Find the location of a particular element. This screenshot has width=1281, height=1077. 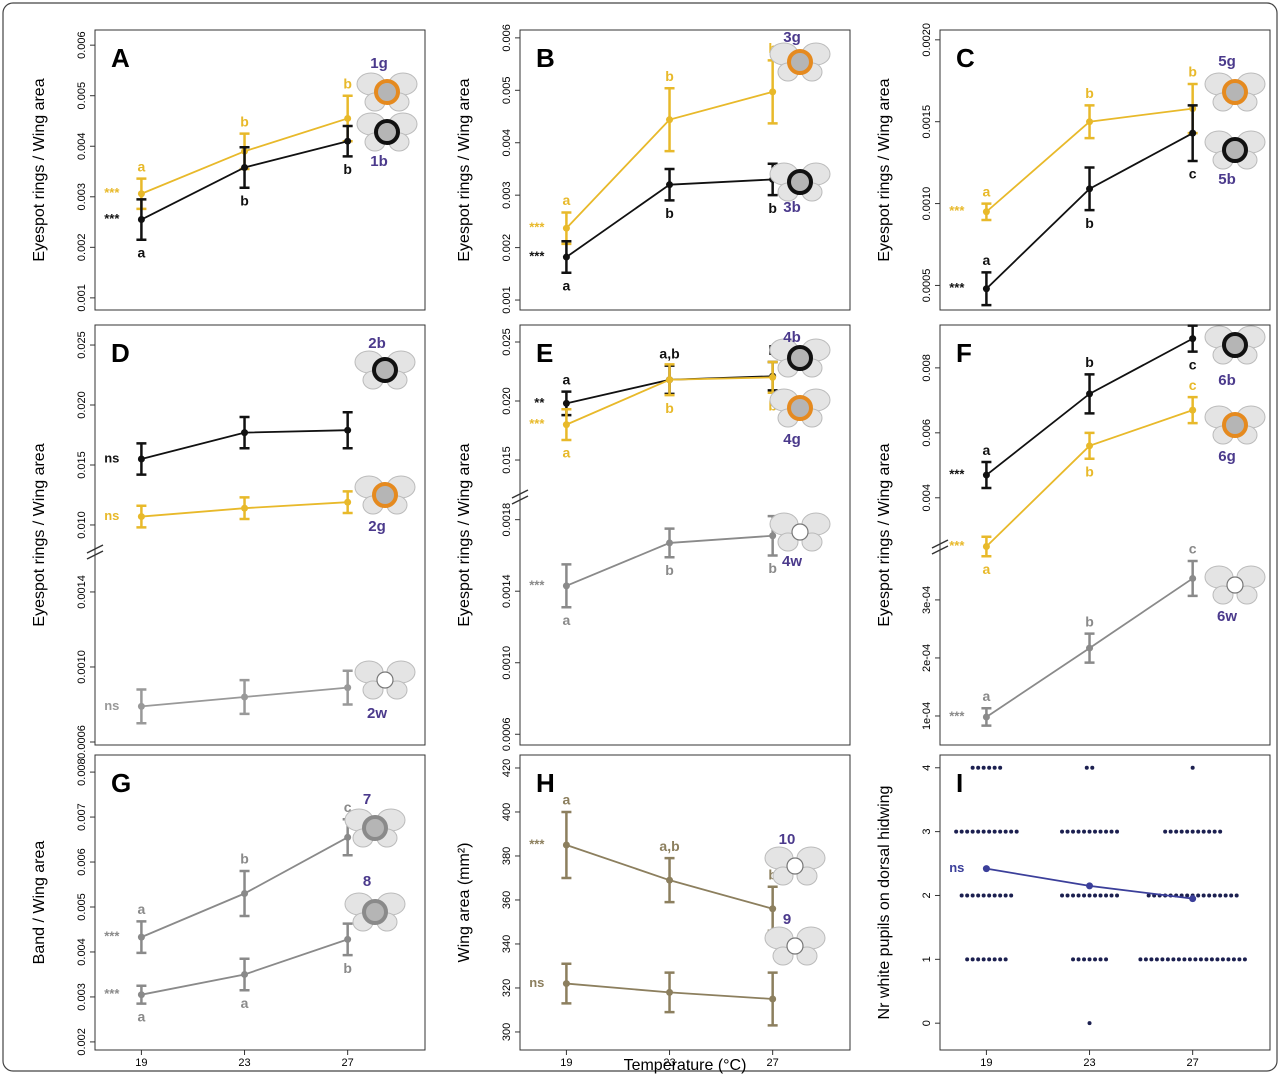

y-tick-label: 320 is located at coordinates (507, 988).